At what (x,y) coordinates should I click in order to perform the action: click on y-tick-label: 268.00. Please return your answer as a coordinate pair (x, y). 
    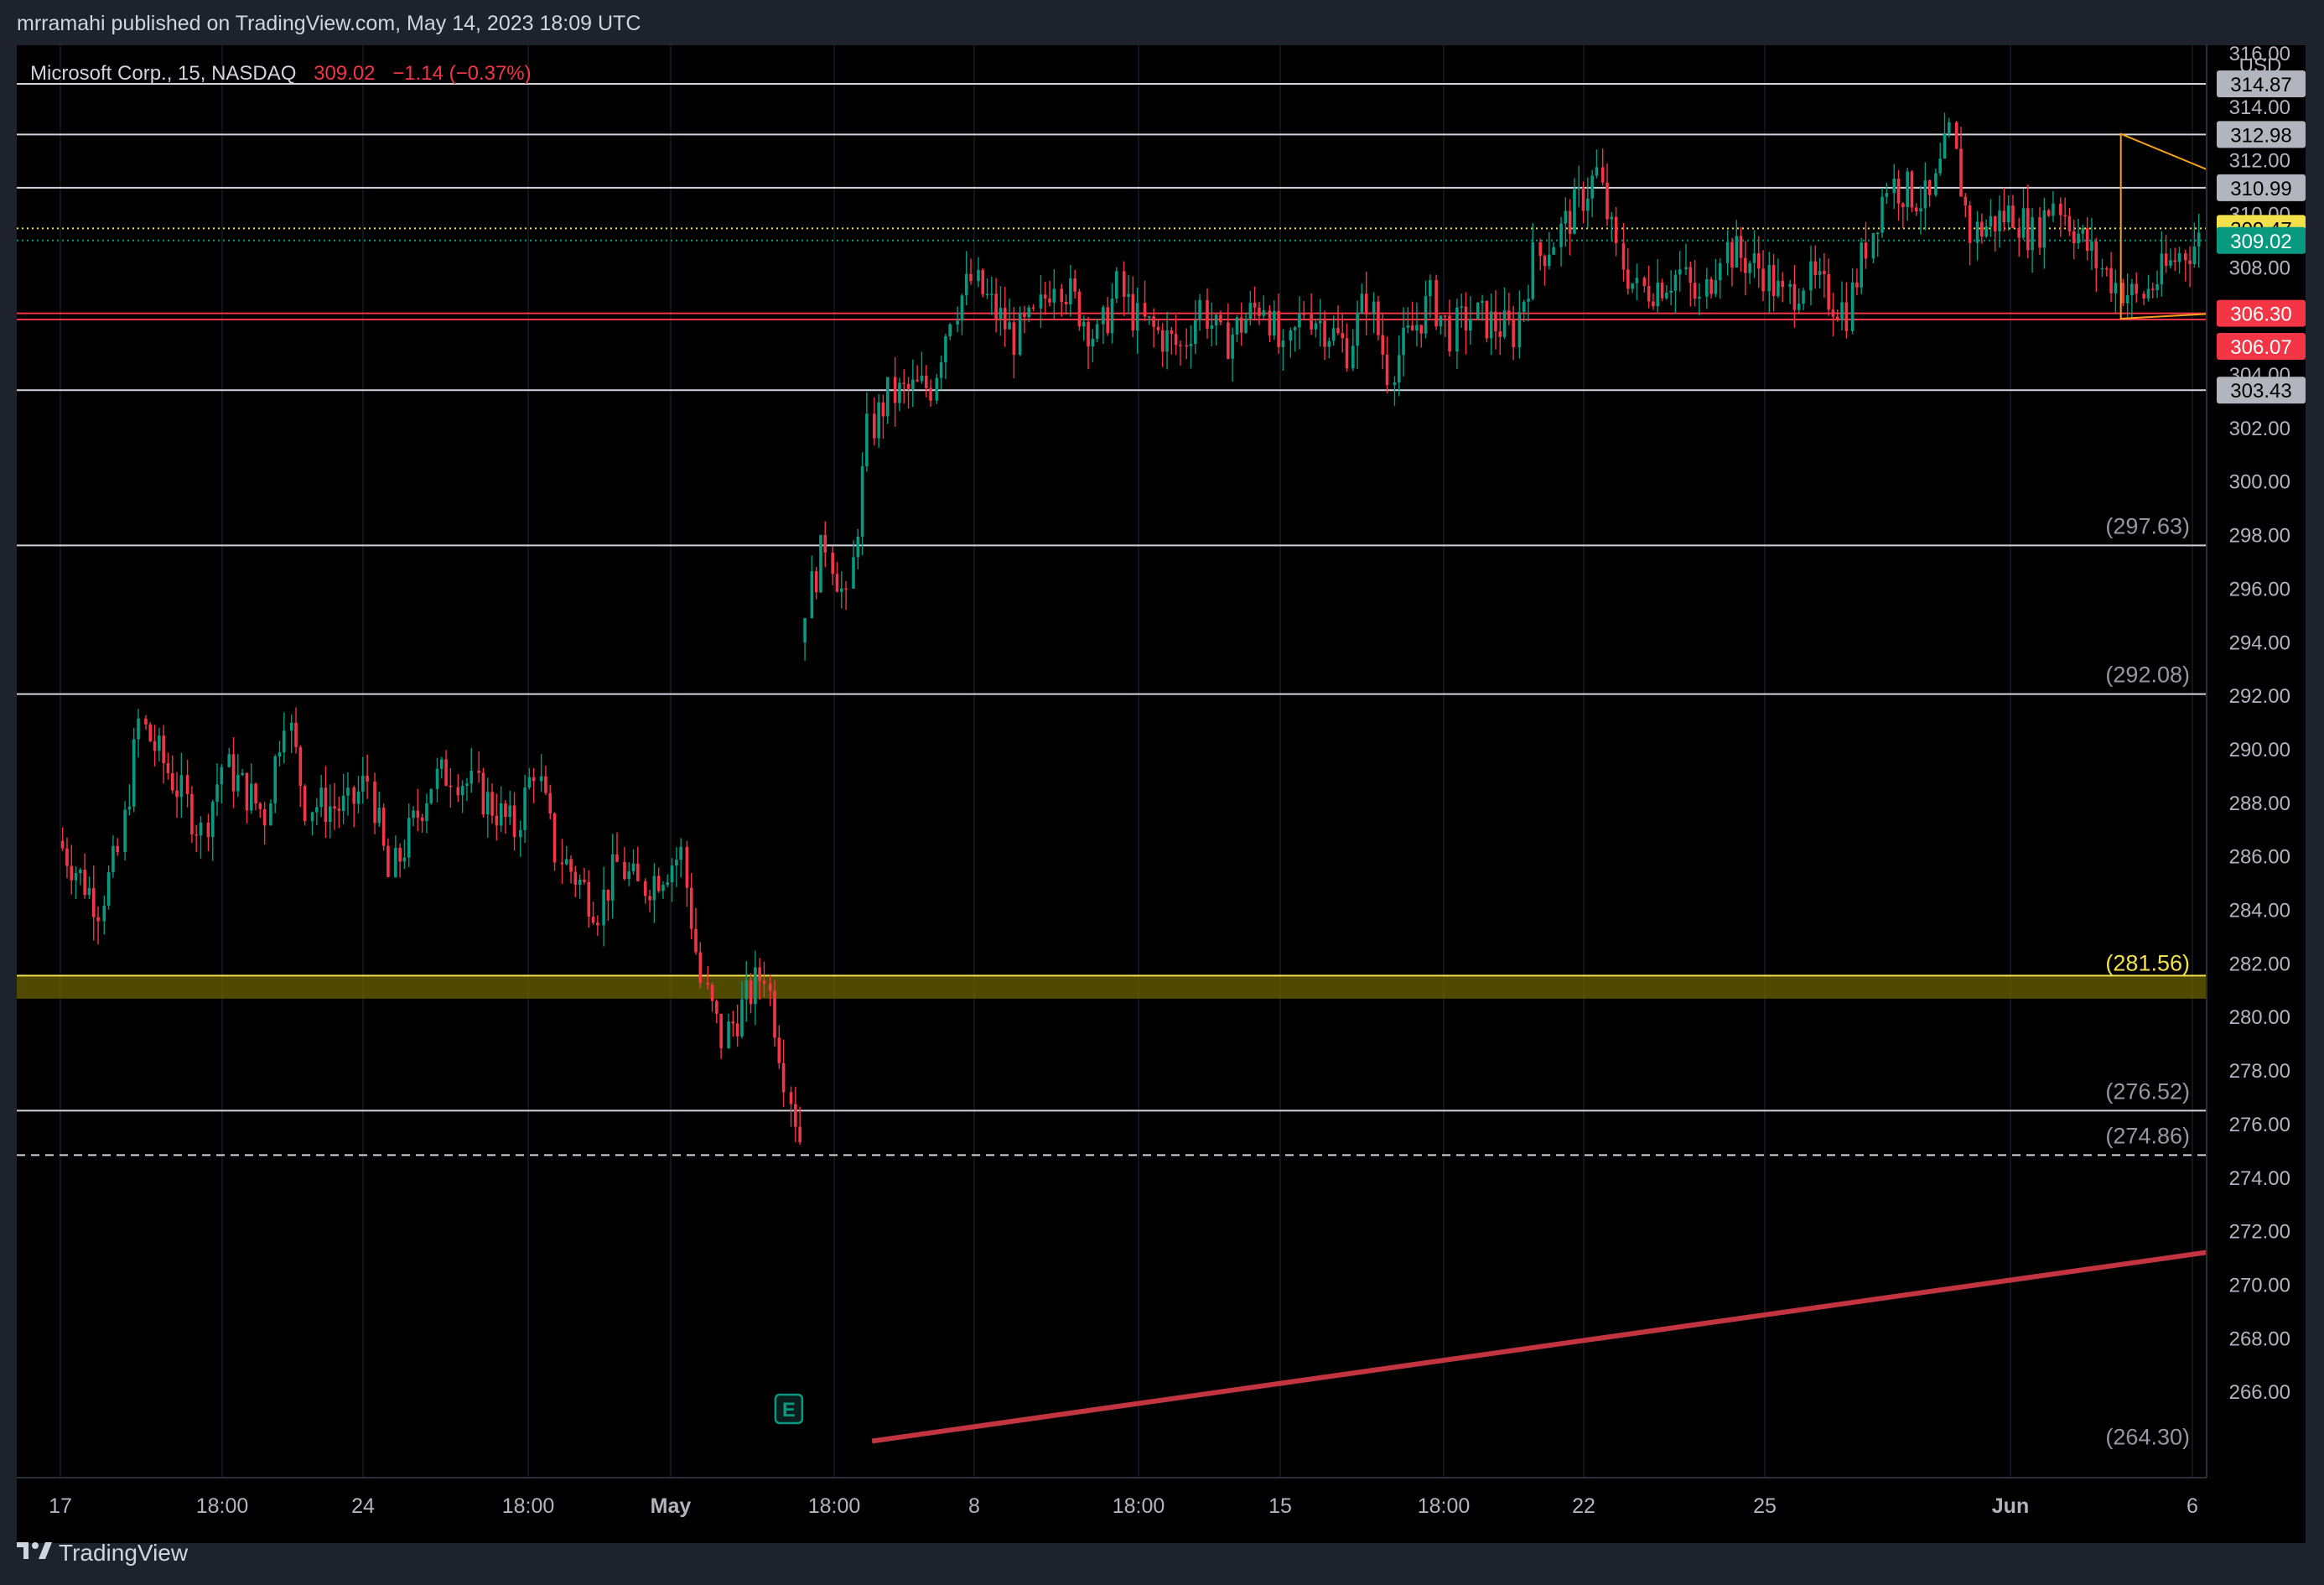
    Looking at the image, I should click on (2259, 1339).